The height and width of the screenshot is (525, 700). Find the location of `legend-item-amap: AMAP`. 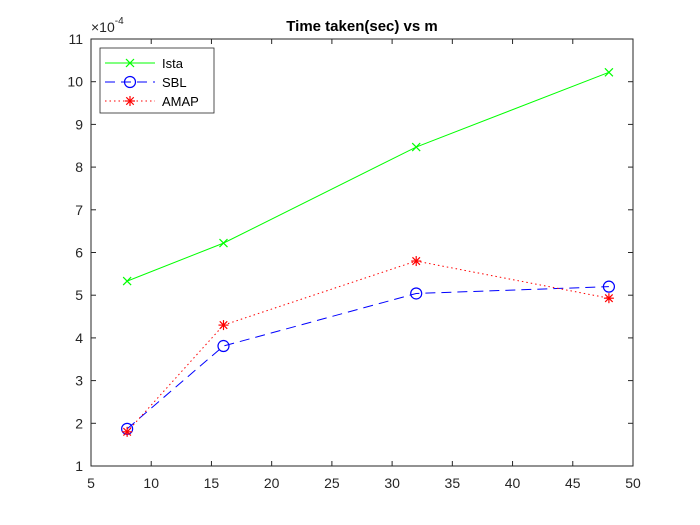

legend-item-amap: AMAP is located at coordinates (152, 101).